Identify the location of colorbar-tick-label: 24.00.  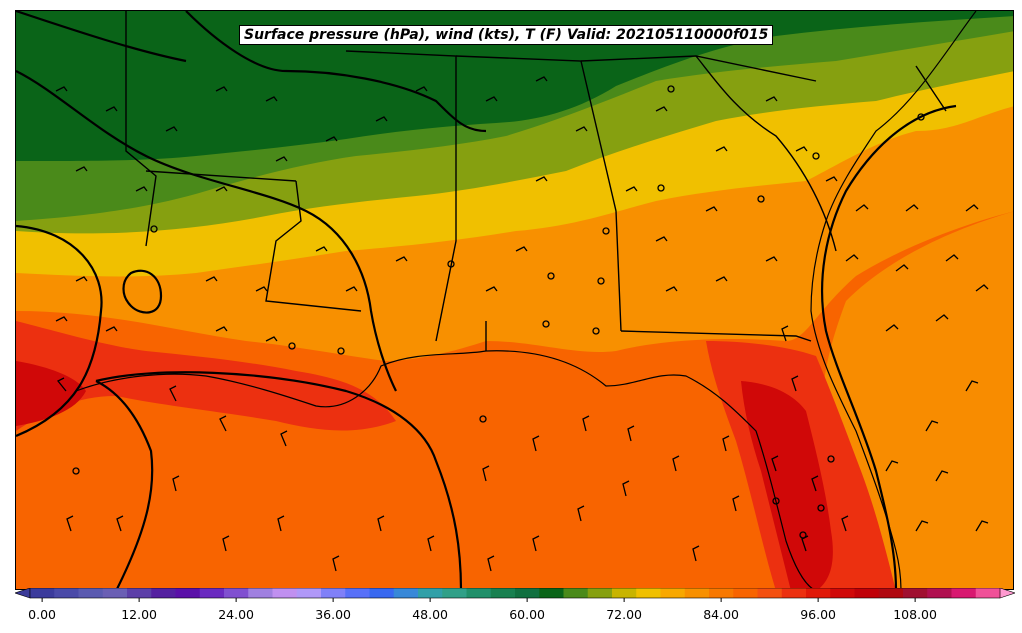
(236, 614).